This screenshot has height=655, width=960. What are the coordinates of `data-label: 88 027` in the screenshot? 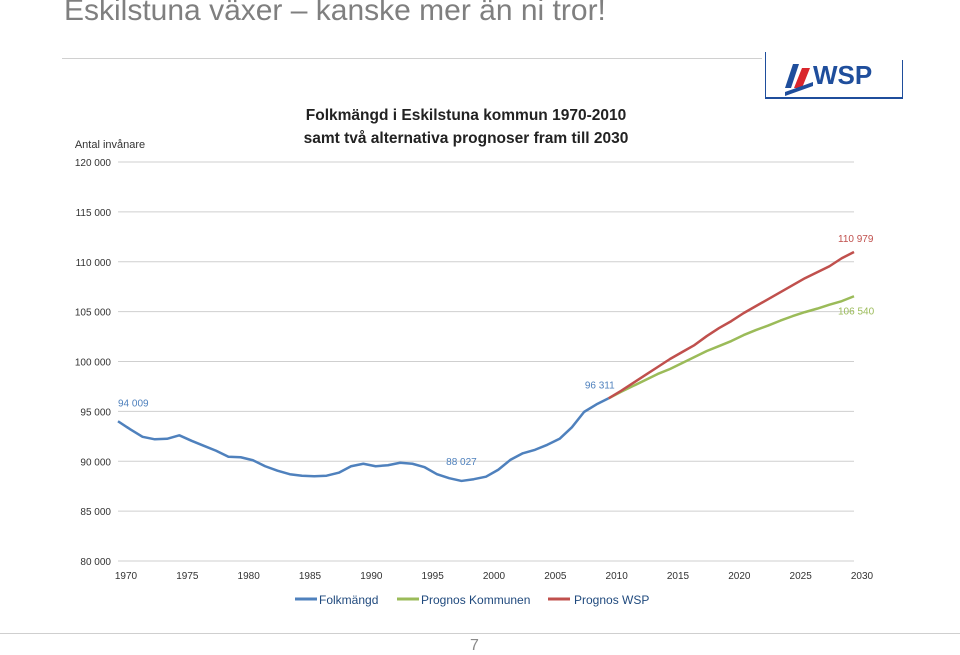 It's located at (461, 462).